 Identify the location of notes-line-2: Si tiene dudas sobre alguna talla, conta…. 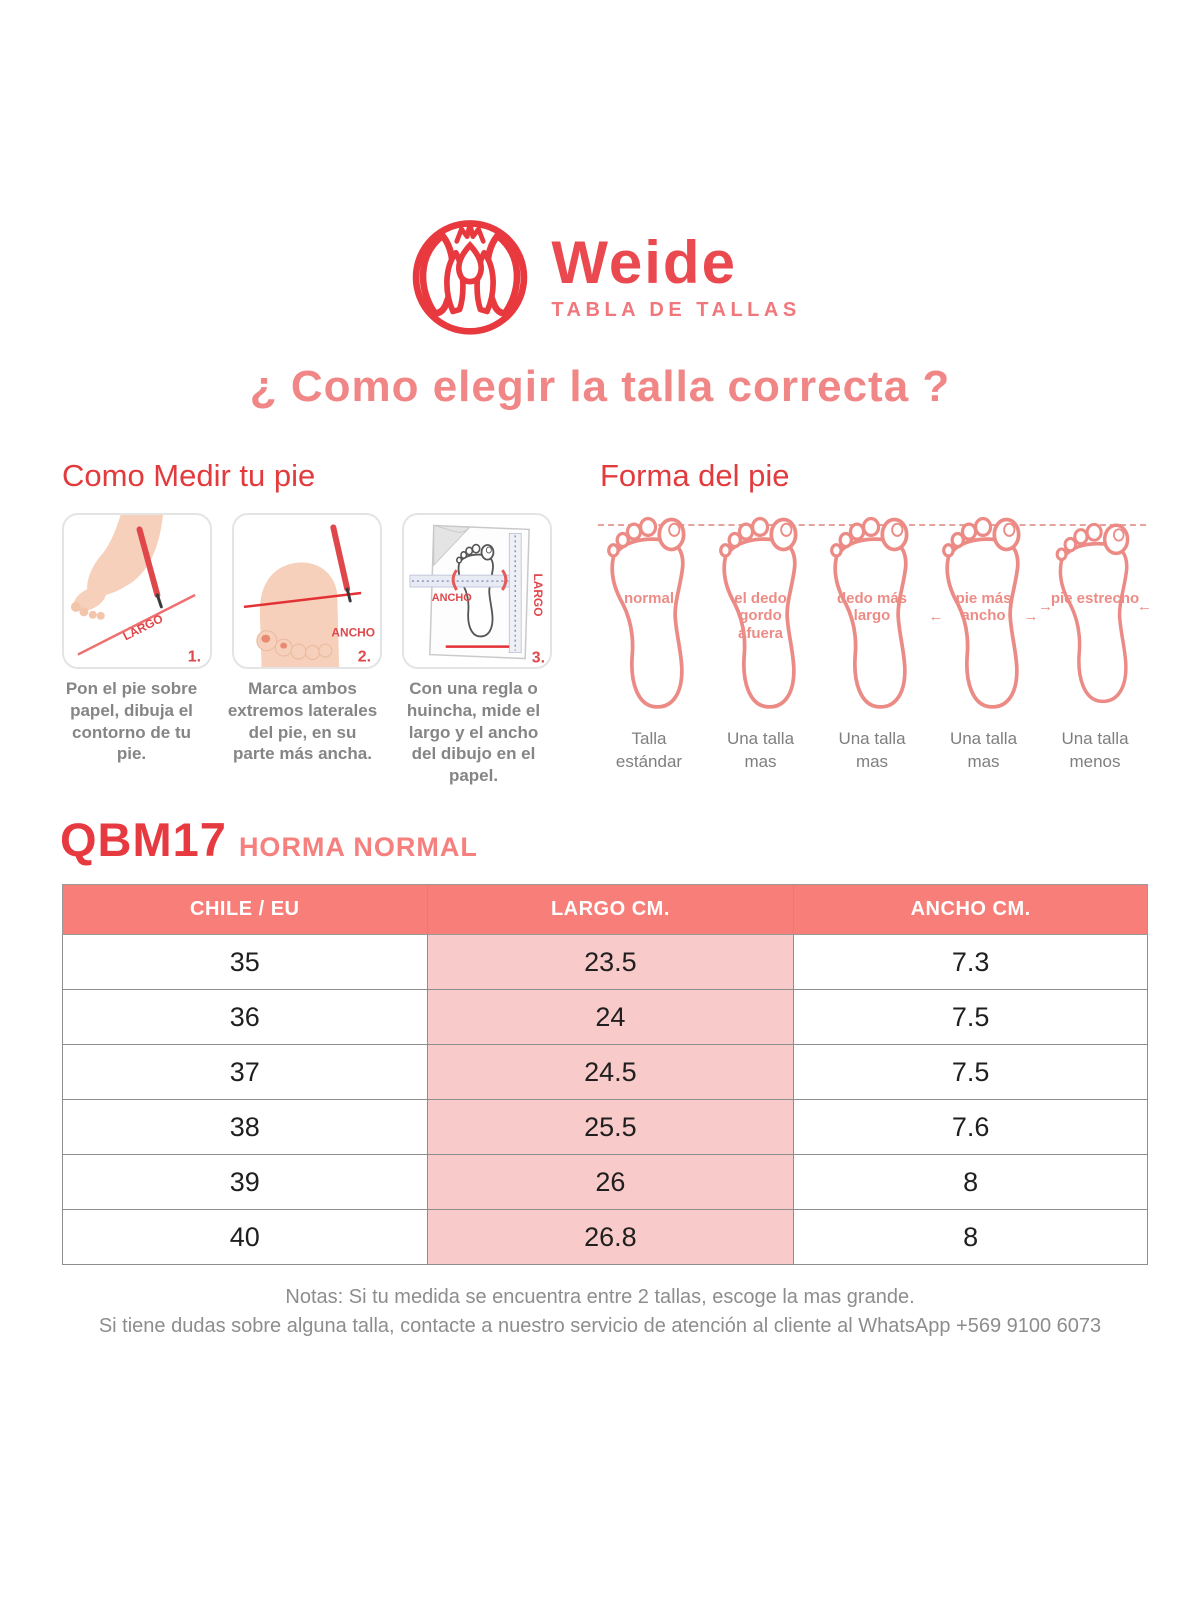
(600, 1326).